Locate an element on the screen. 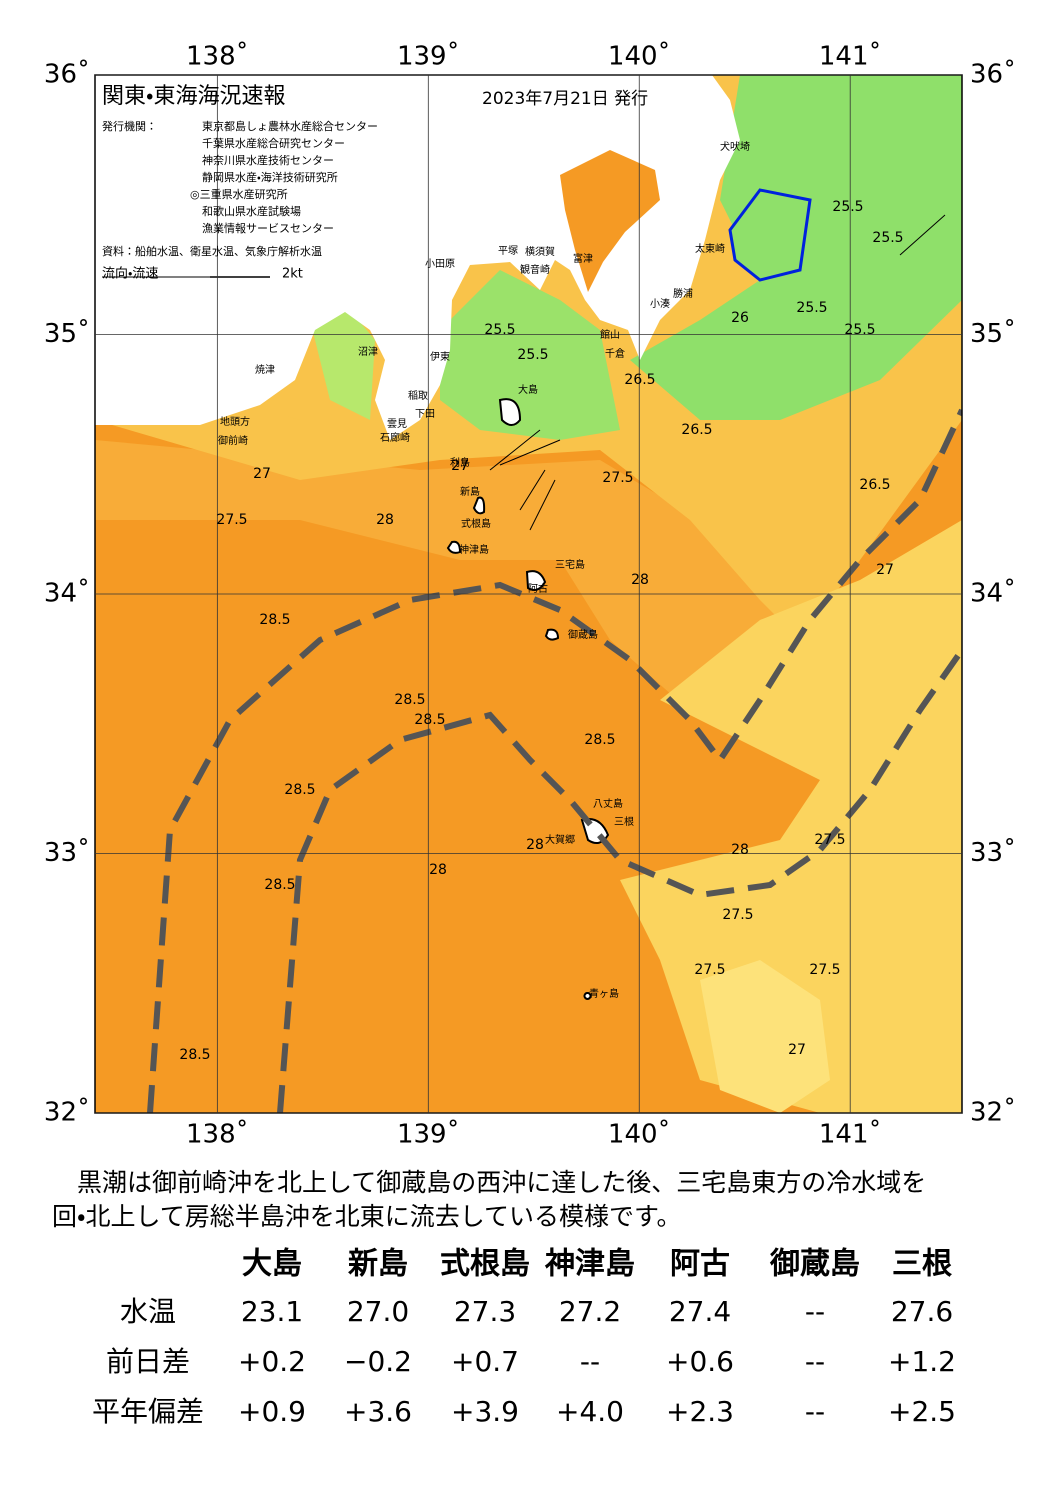  place-name: 小田原 is located at coordinates (440, 264).